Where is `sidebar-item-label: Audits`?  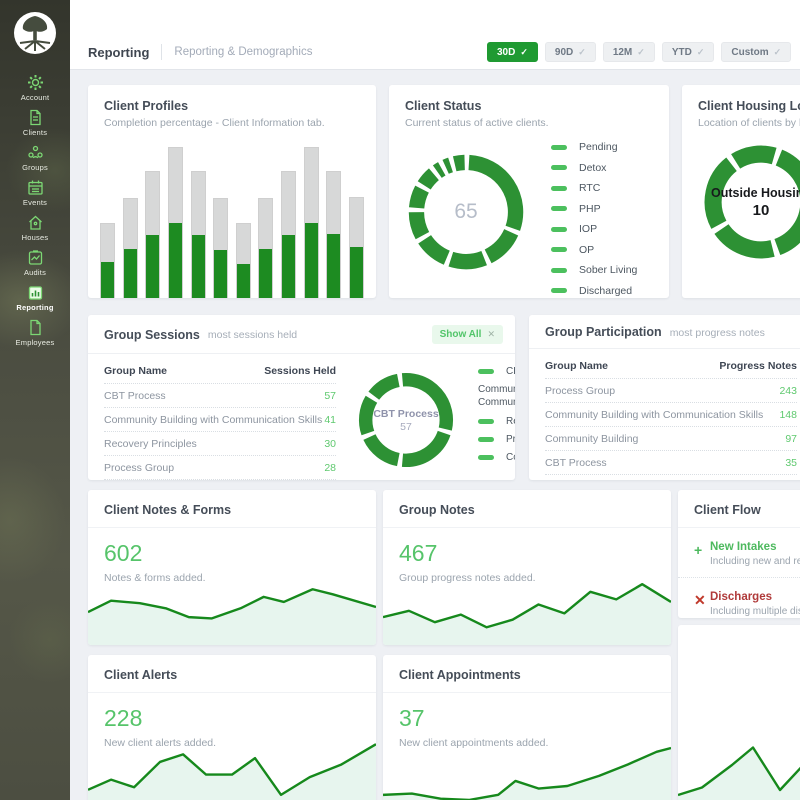 sidebar-item-label: Audits is located at coordinates (35, 272).